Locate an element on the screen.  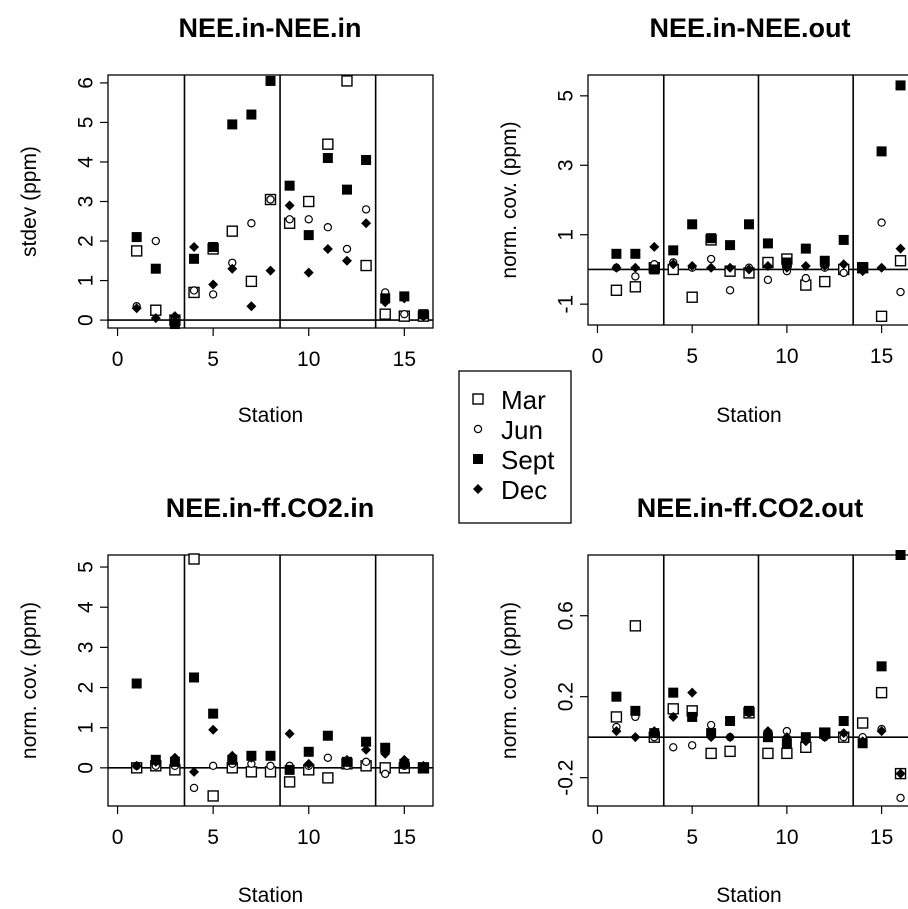
panel-title: NEE.in-NEE.in is located at coordinates (269, 28).